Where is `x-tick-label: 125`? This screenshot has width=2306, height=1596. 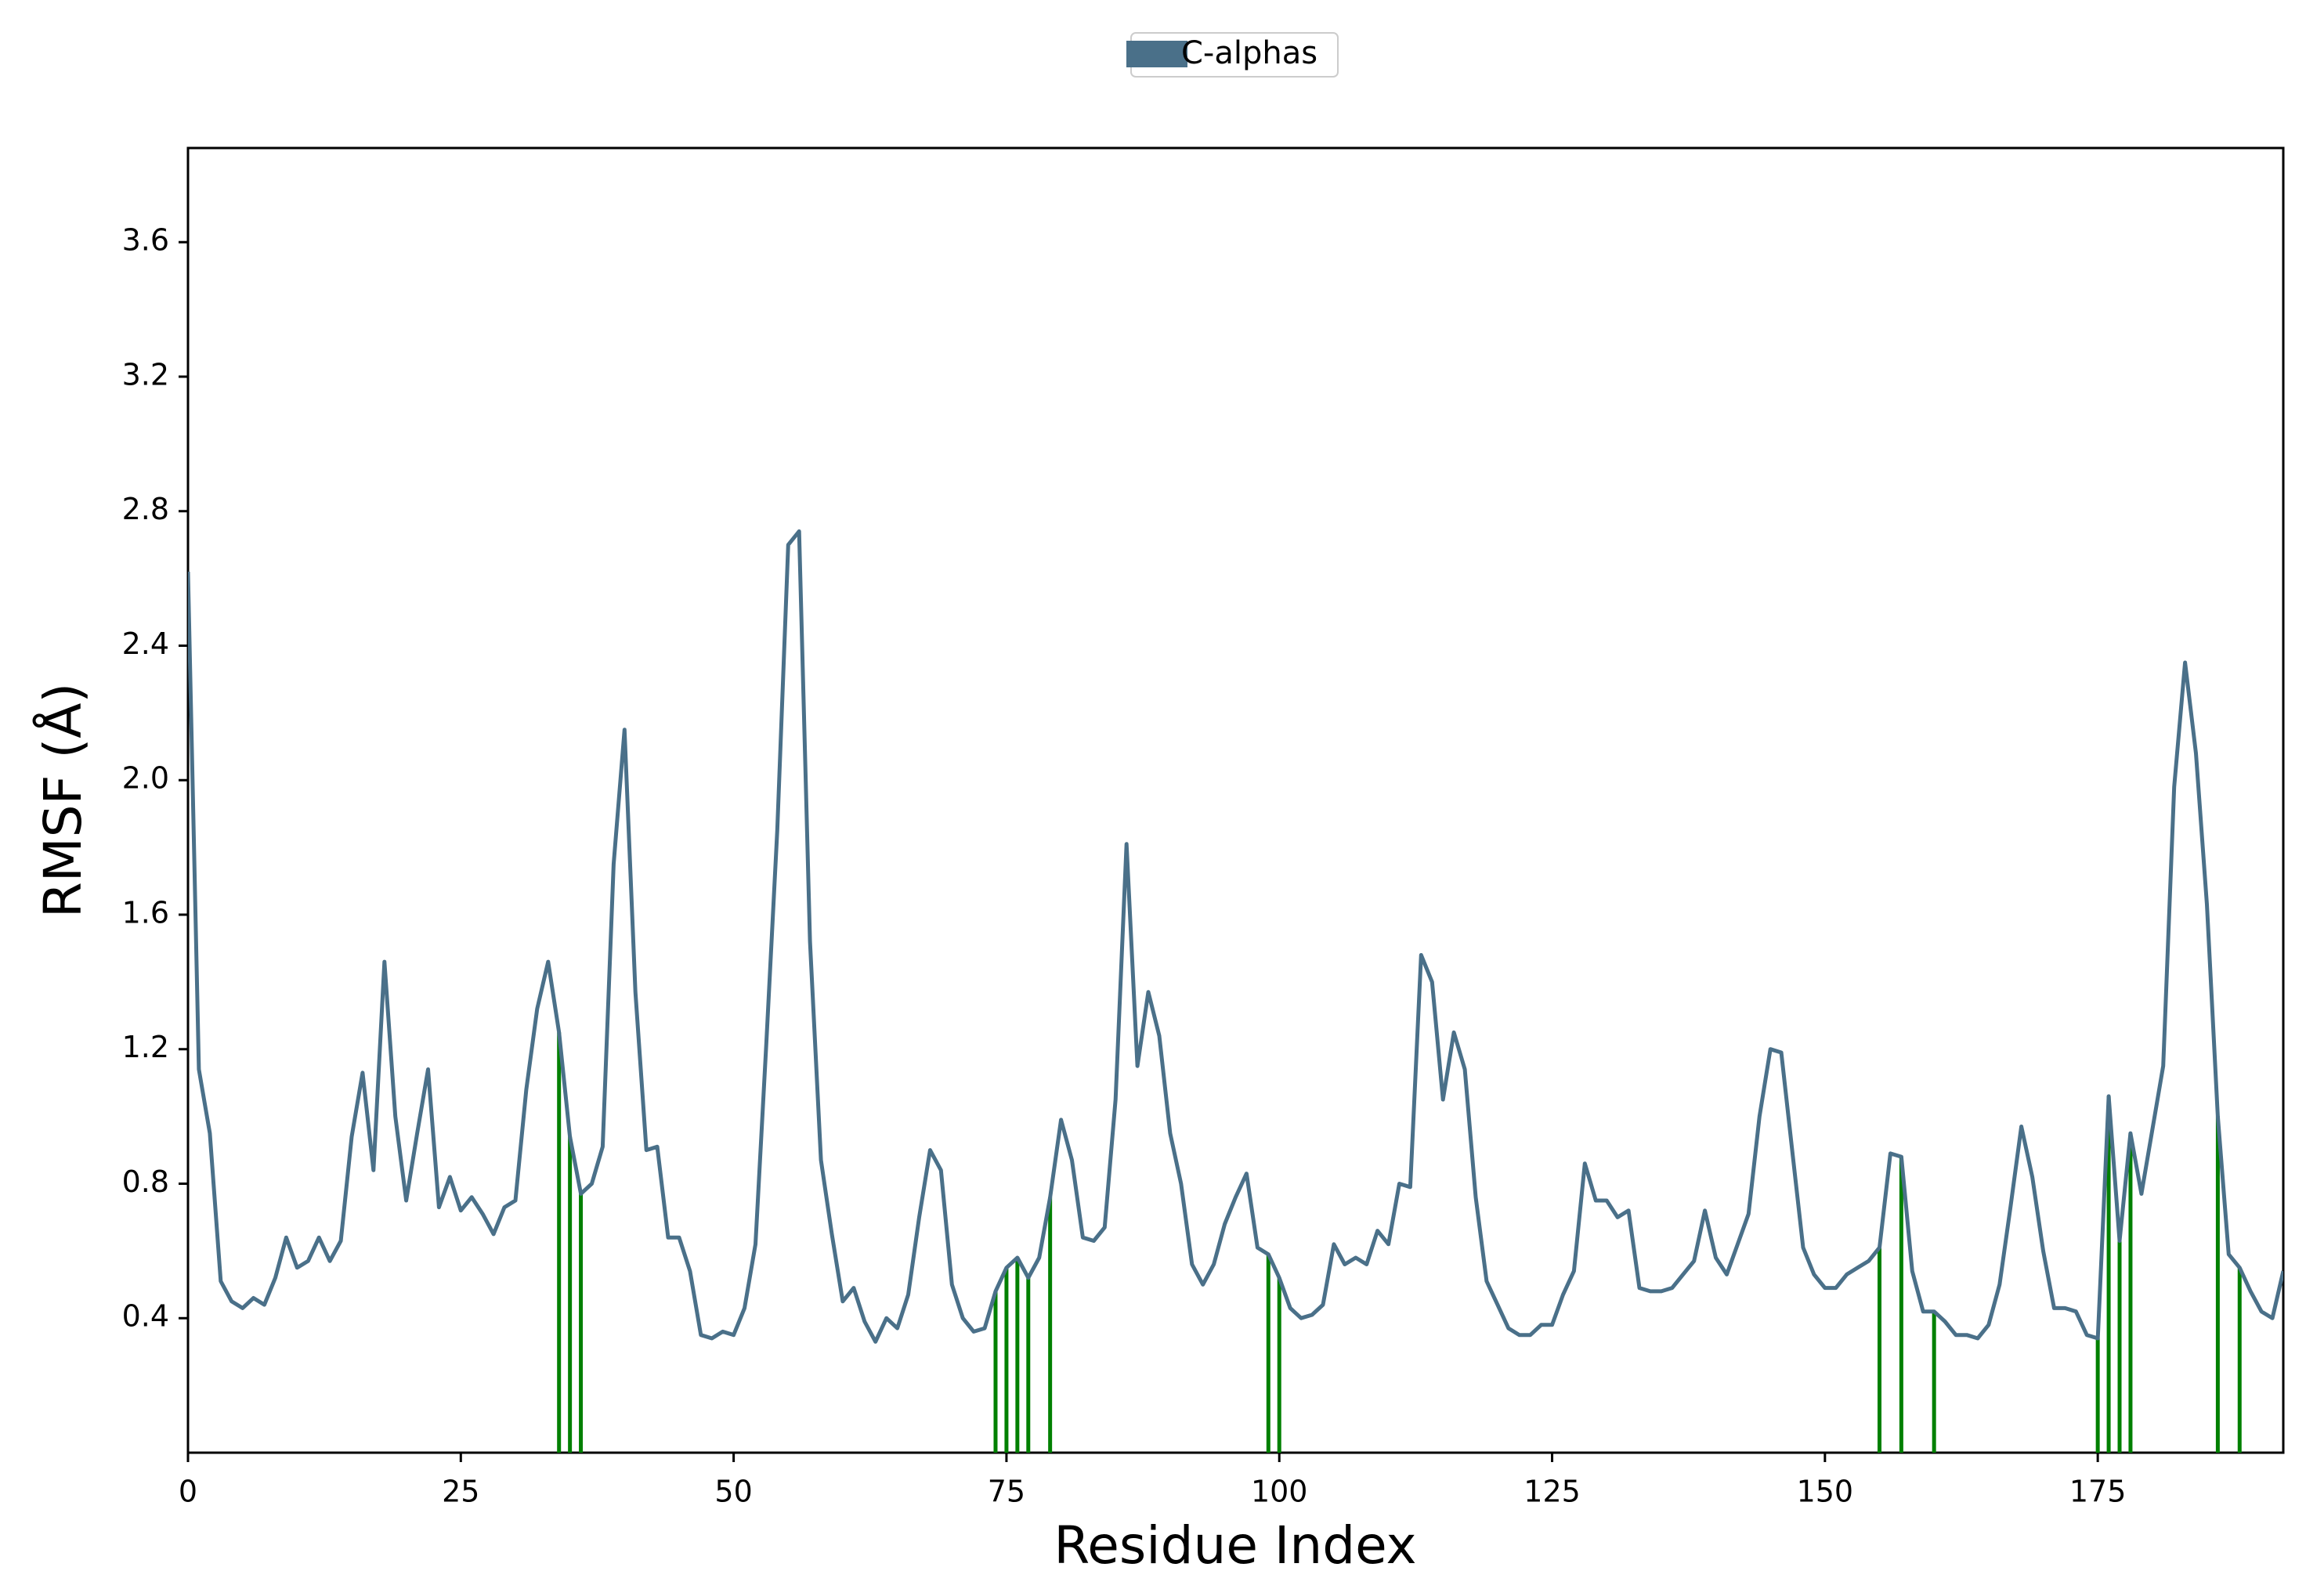
x-tick-label: 125 is located at coordinates (1552, 1492).